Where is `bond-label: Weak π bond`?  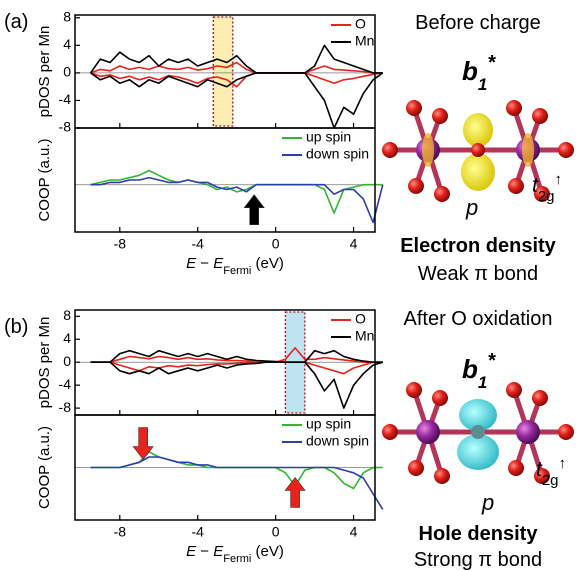 bond-label: Weak π bond is located at coordinates (478, 274).